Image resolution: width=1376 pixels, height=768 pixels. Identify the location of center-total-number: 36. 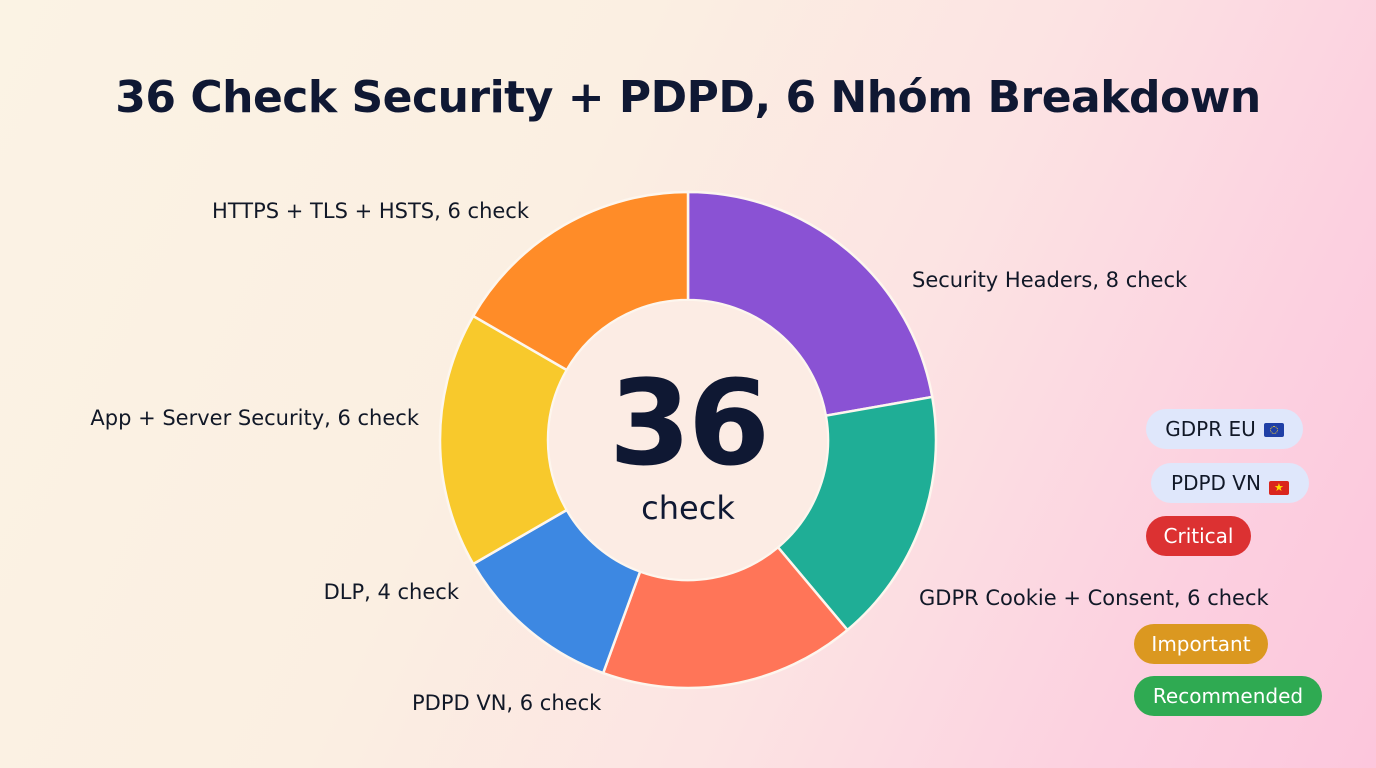
(689, 423).